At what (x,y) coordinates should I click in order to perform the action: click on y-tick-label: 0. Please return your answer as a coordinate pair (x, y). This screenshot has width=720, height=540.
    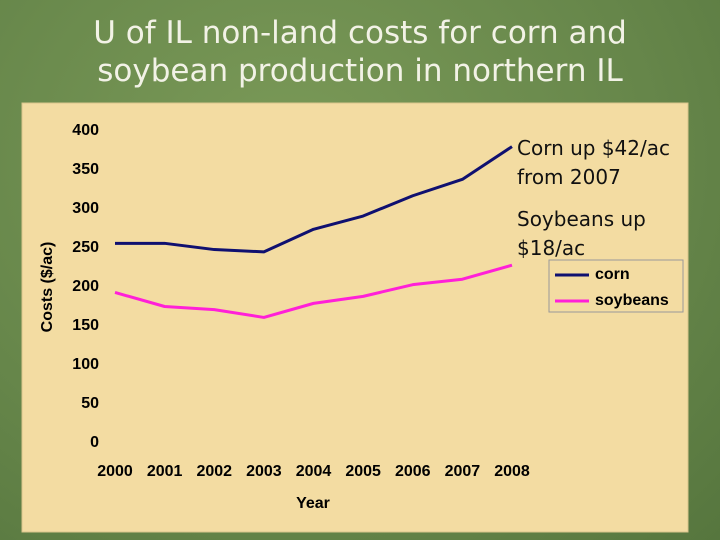
    Looking at the image, I should click on (94, 442).